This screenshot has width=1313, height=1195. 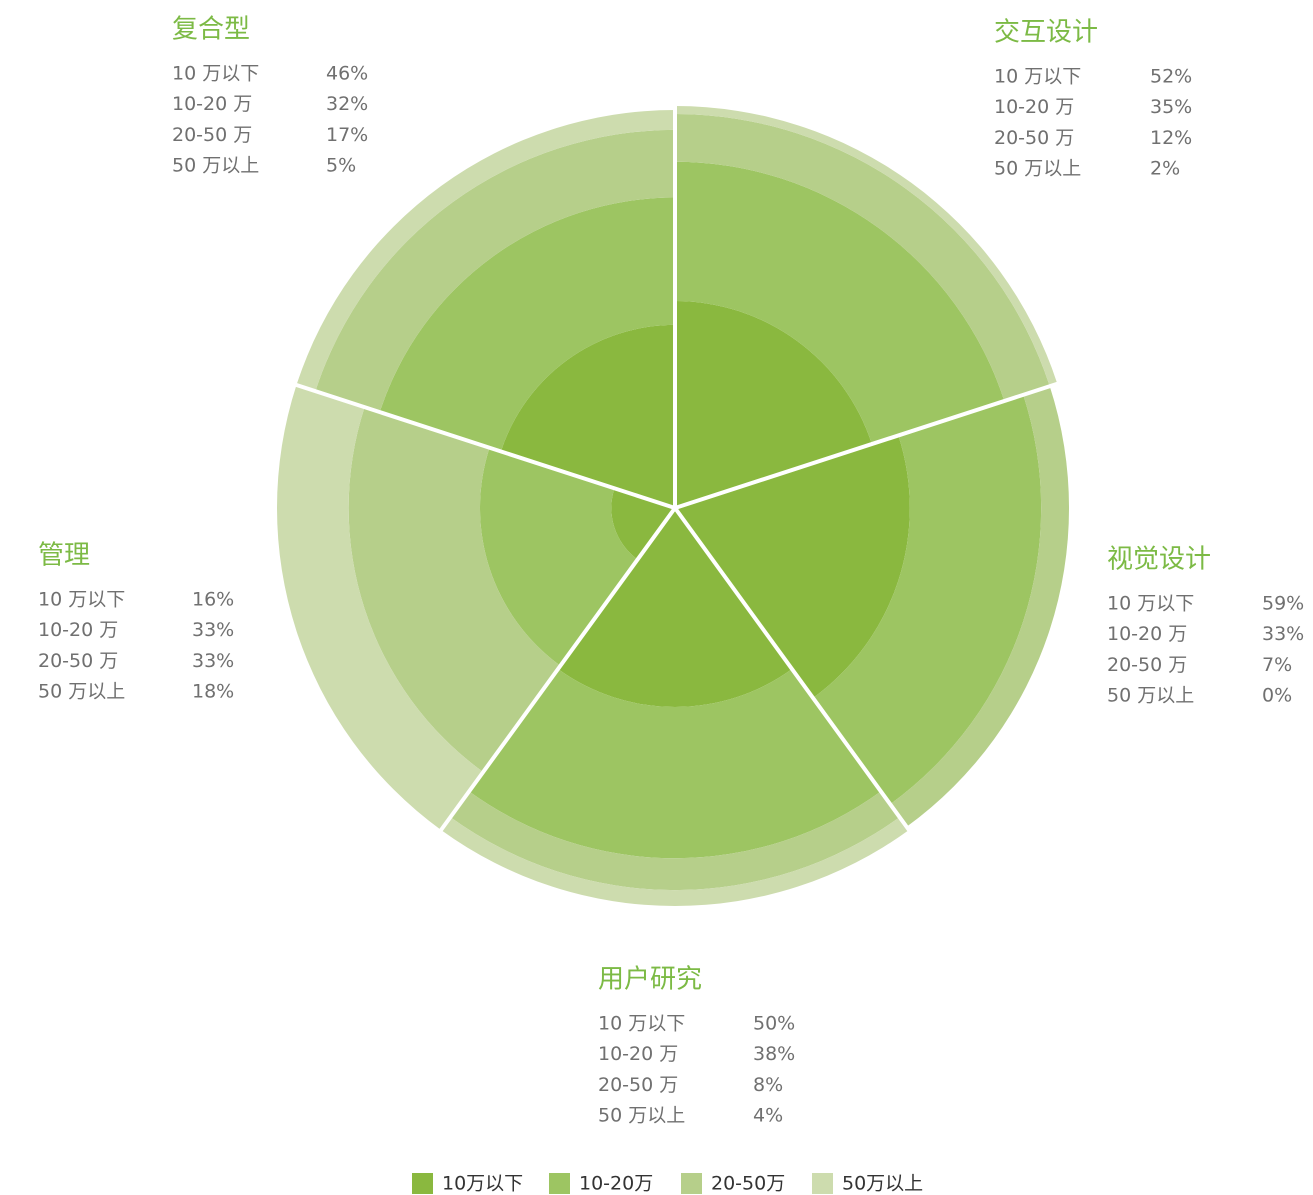 I want to click on legend-label: 10万以下, so click(x=482, y=1184).